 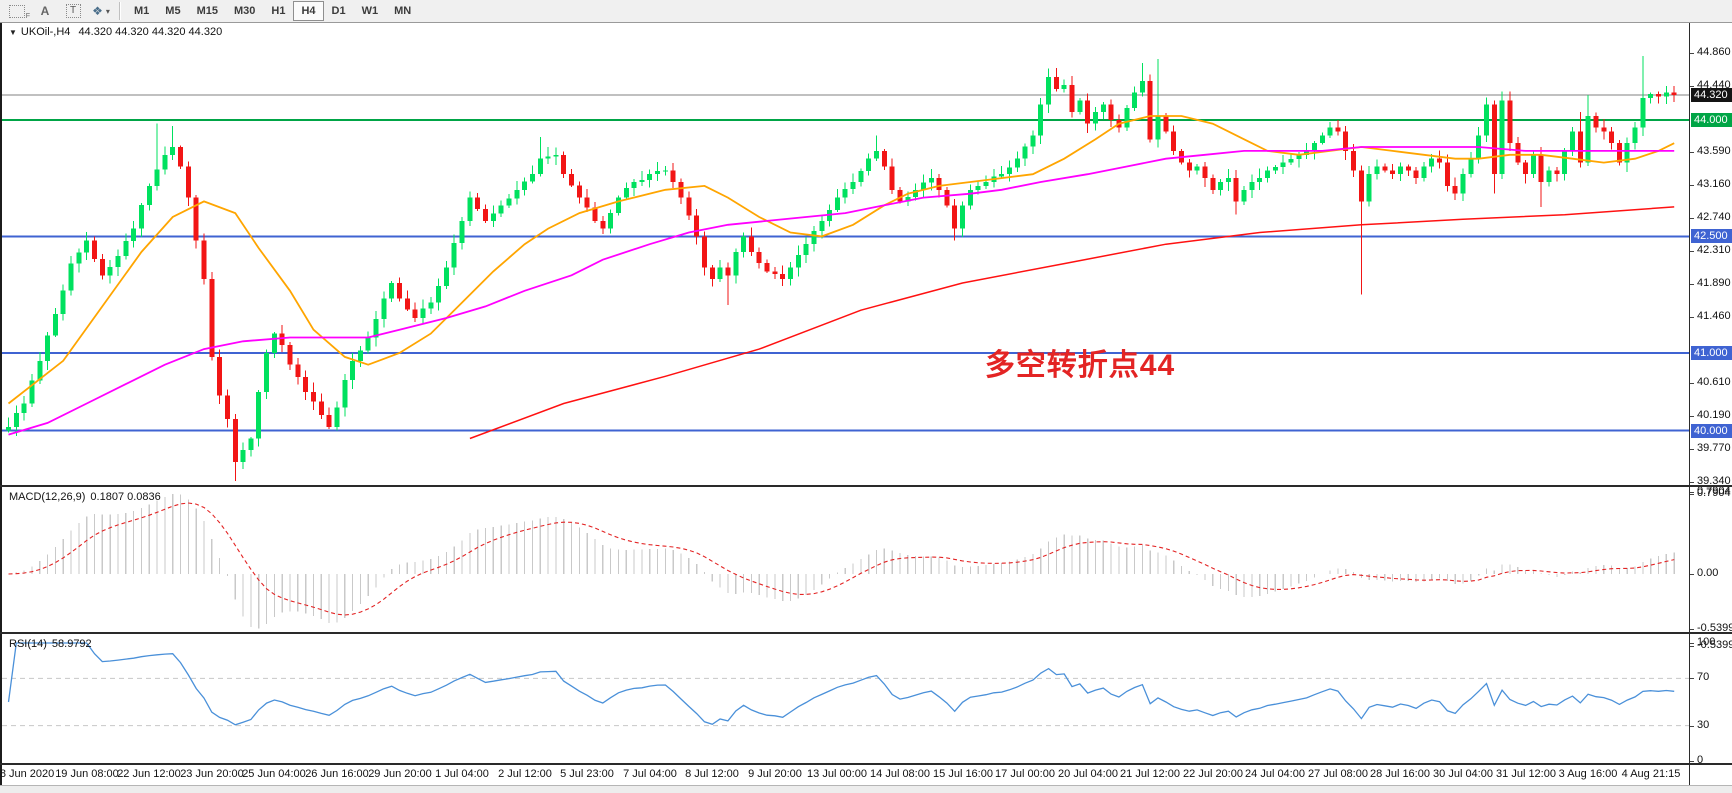 What do you see at coordinates (19, 12) in the screenshot?
I see `fib-grid-icon: F` at bounding box center [19, 12].